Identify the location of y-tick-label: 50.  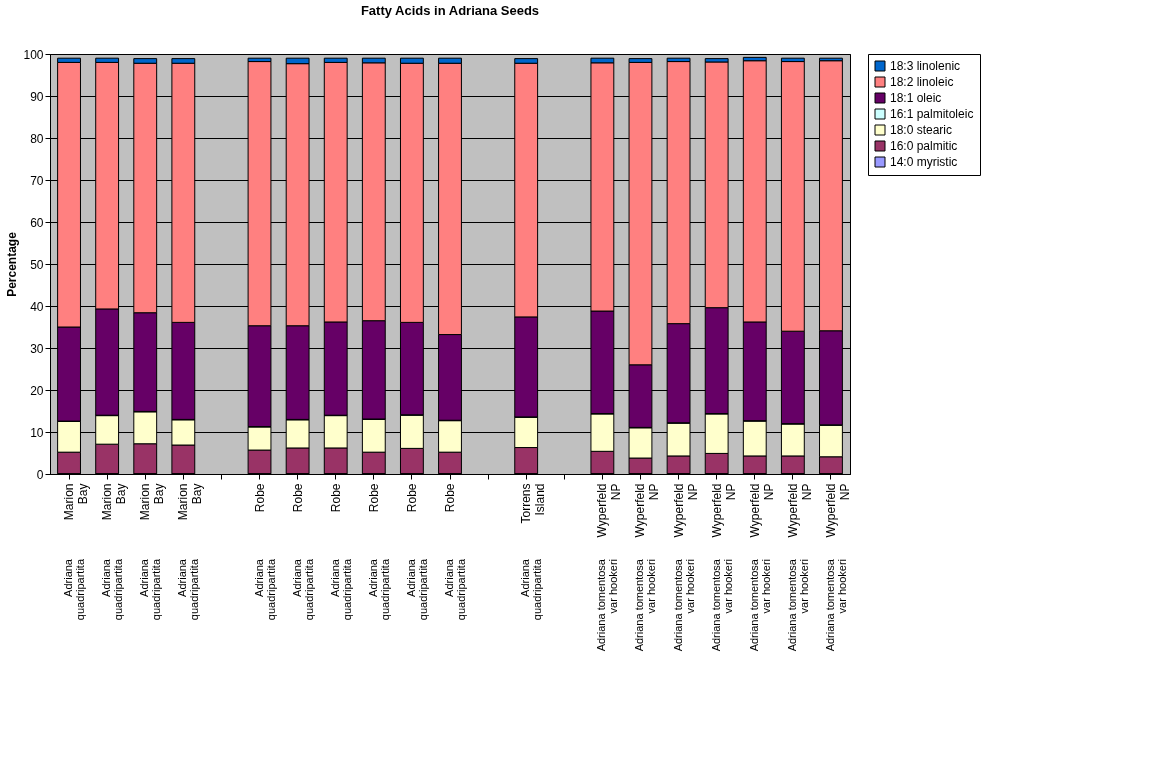
(37, 264).